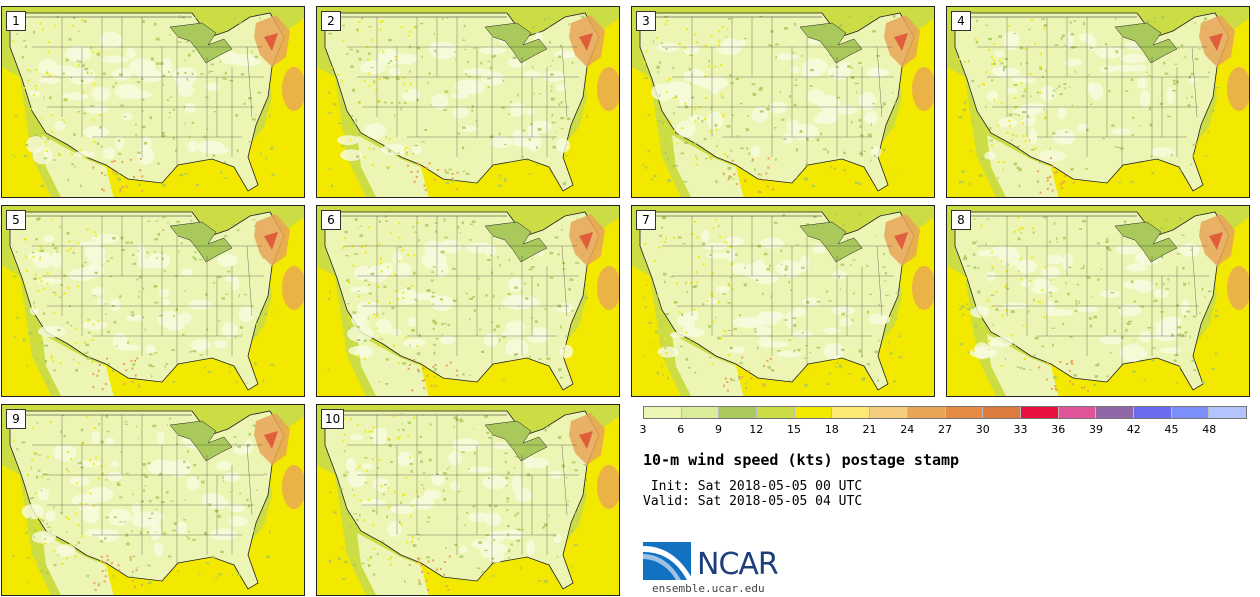 The height and width of the screenshot is (597, 1260). Describe the element at coordinates (961, 220) in the screenshot. I see `stamp-label: 8` at that location.